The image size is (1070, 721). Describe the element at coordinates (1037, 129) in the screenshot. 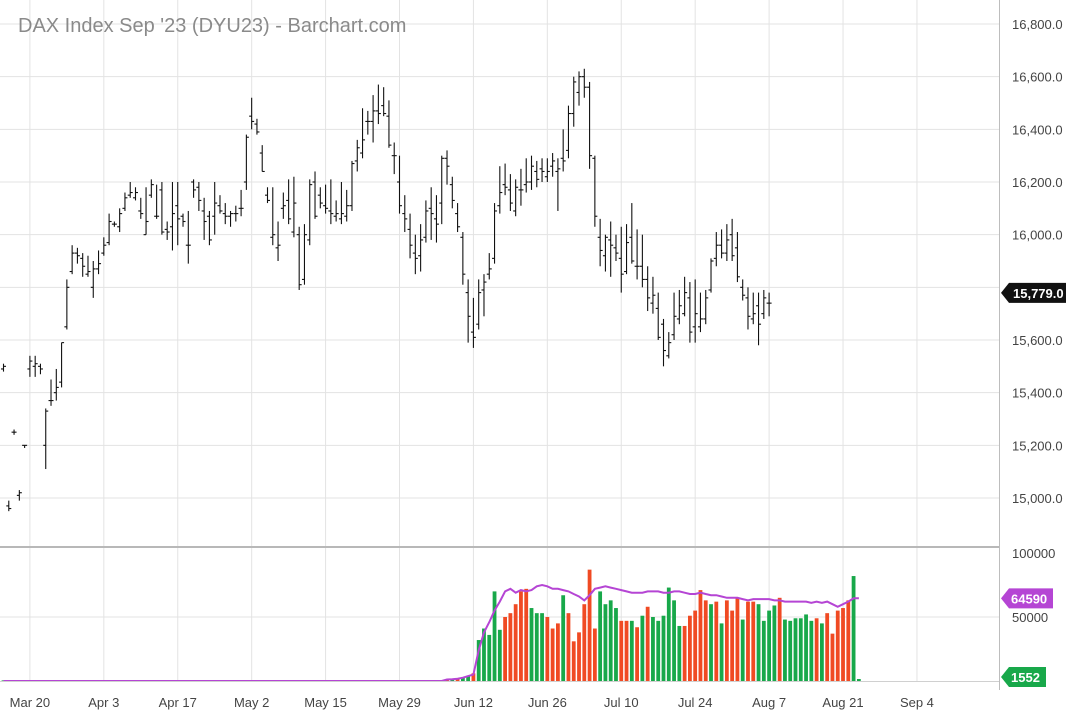

I see `y-tick-label: 16,400.0` at that location.